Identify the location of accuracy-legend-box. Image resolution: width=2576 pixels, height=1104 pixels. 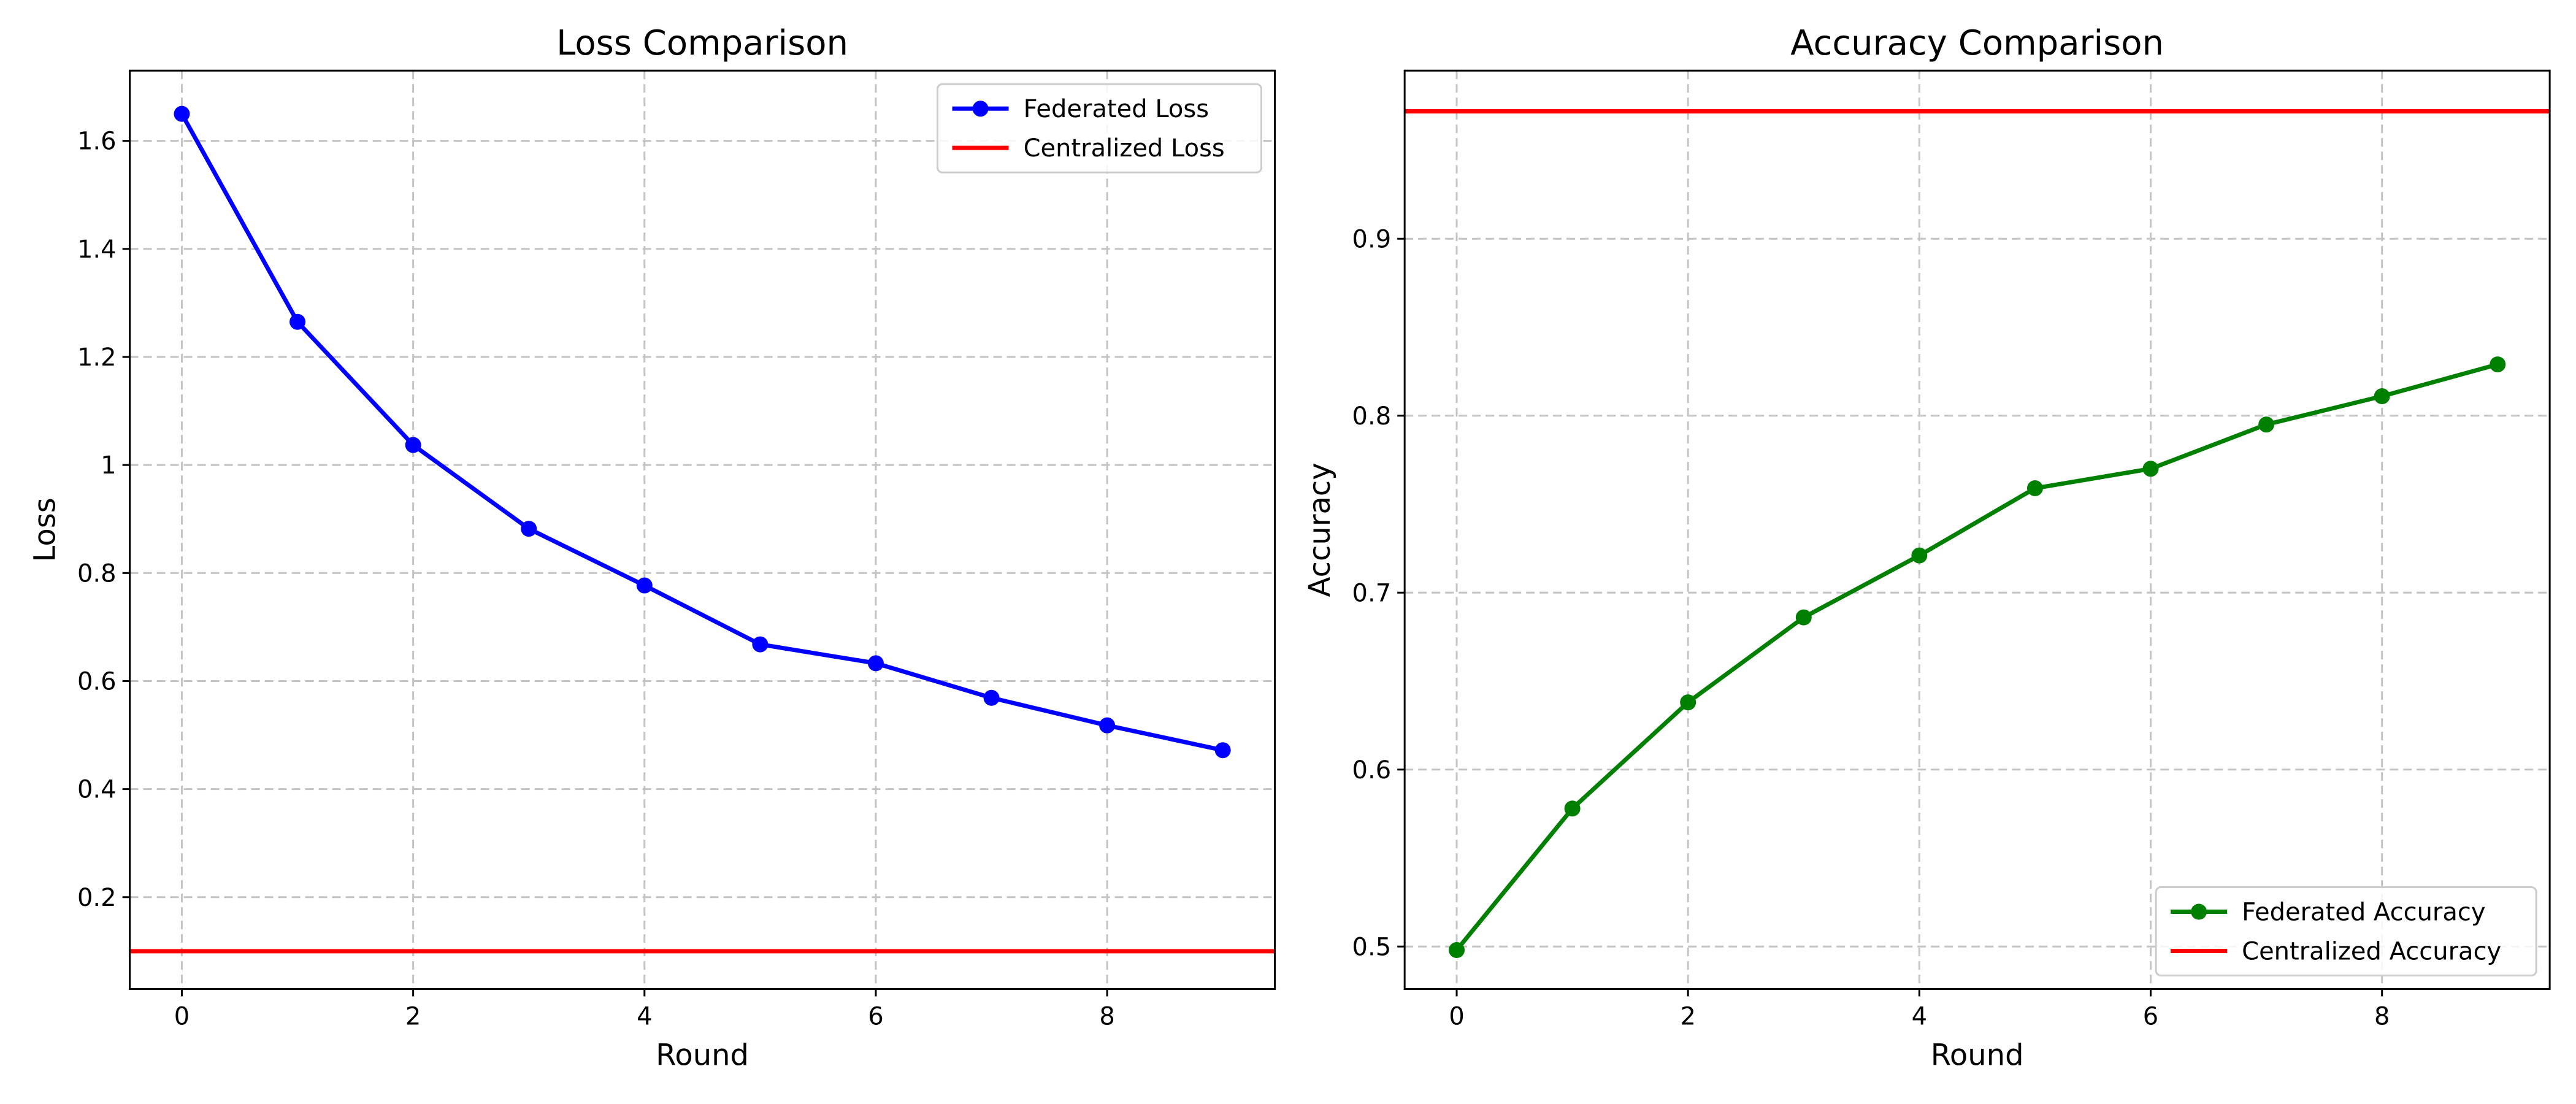
(2346, 931).